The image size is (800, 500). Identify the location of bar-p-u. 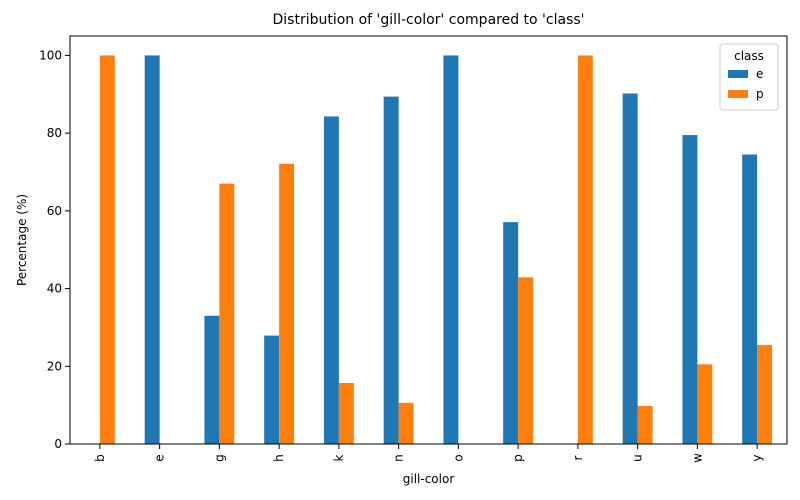
(645, 424).